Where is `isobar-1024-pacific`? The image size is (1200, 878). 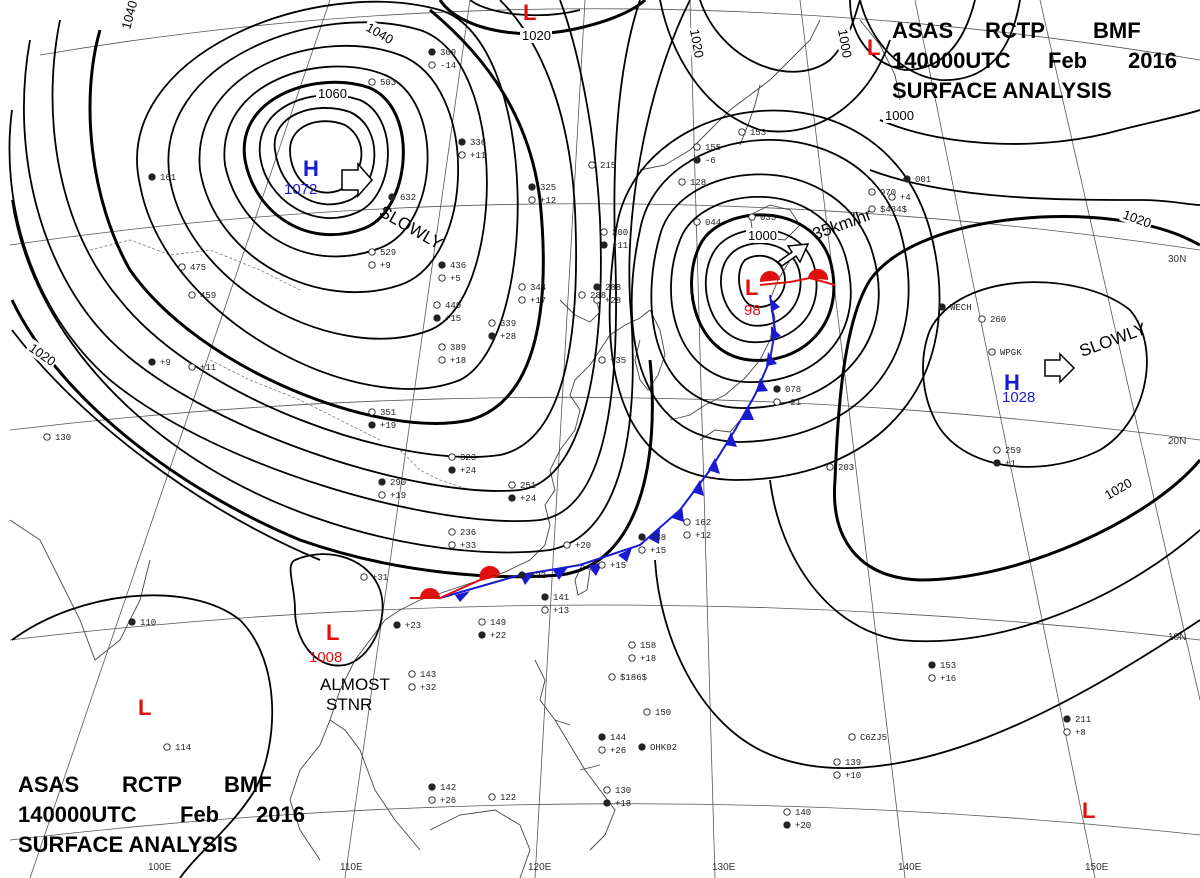 isobar-1024-pacific is located at coordinates (1035, 374).